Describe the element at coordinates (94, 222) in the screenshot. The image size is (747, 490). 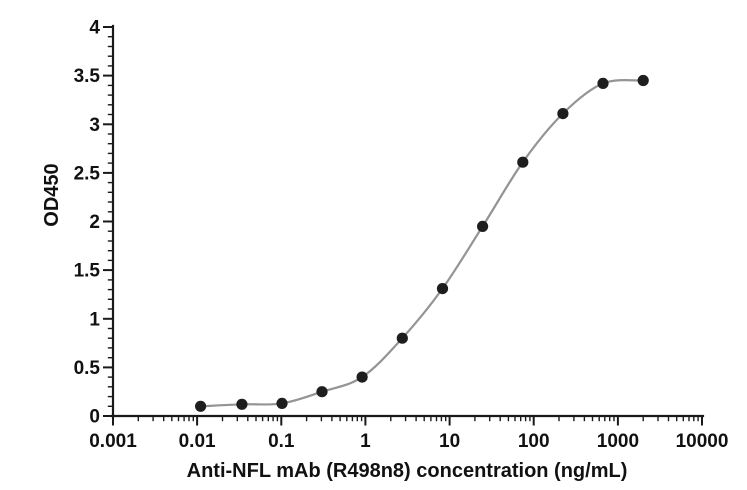
I see `y-tick-label: 2` at that location.